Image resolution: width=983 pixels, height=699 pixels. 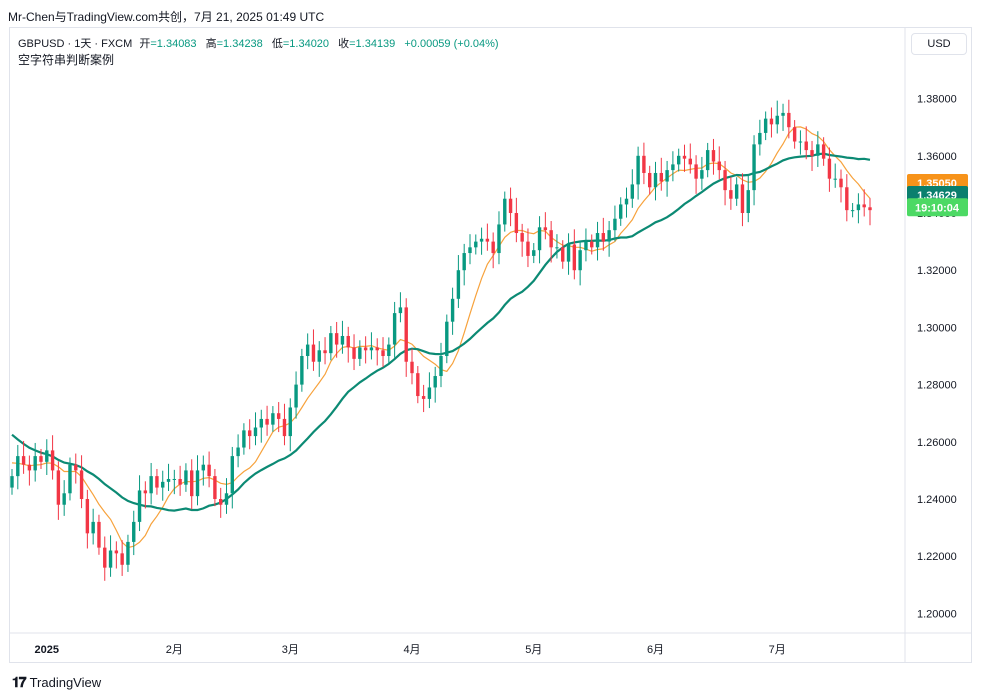 What do you see at coordinates (939, 44) in the screenshot?
I see `currency-button: USD` at bounding box center [939, 44].